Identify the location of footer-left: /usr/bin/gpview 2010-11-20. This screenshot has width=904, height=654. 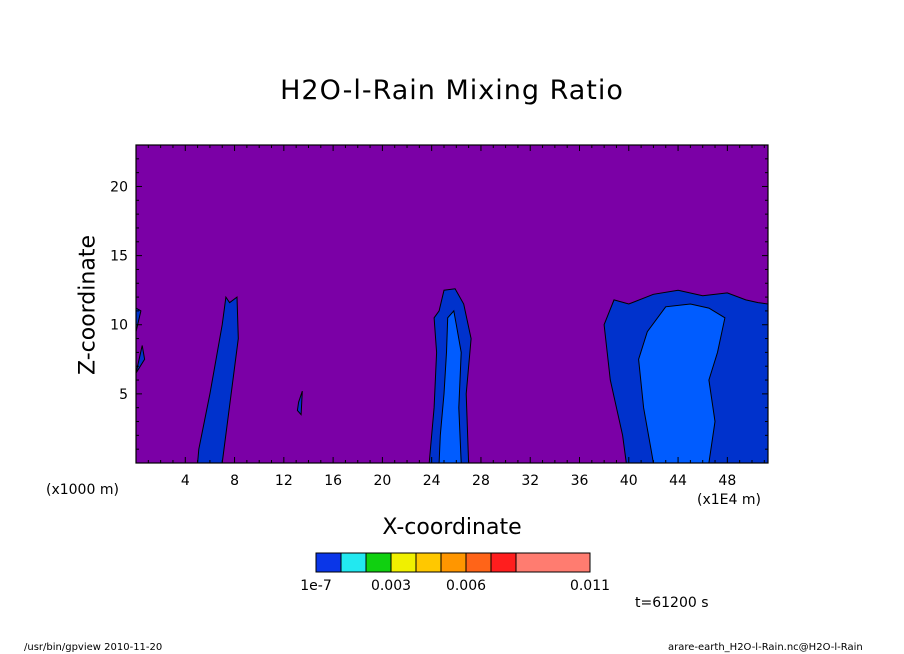
(93, 647).